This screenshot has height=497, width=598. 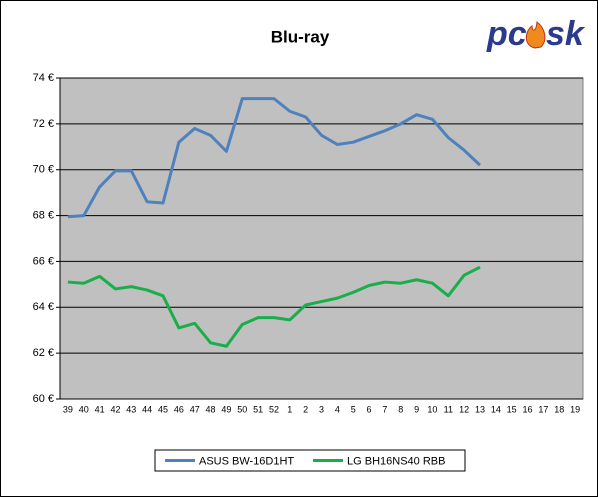 What do you see at coordinates (115, 409) in the screenshot?
I see `x-tick-label: 42` at bounding box center [115, 409].